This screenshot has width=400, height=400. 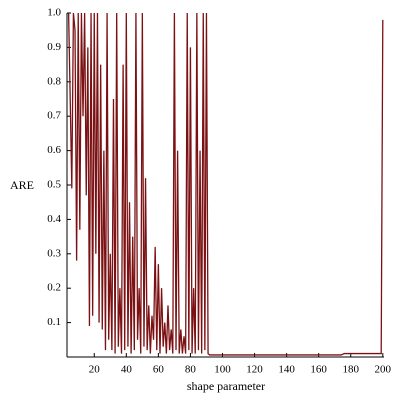 What do you see at coordinates (191, 370) in the screenshot?
I see `x-tick-label: 80` at bounding box center [191, 370].